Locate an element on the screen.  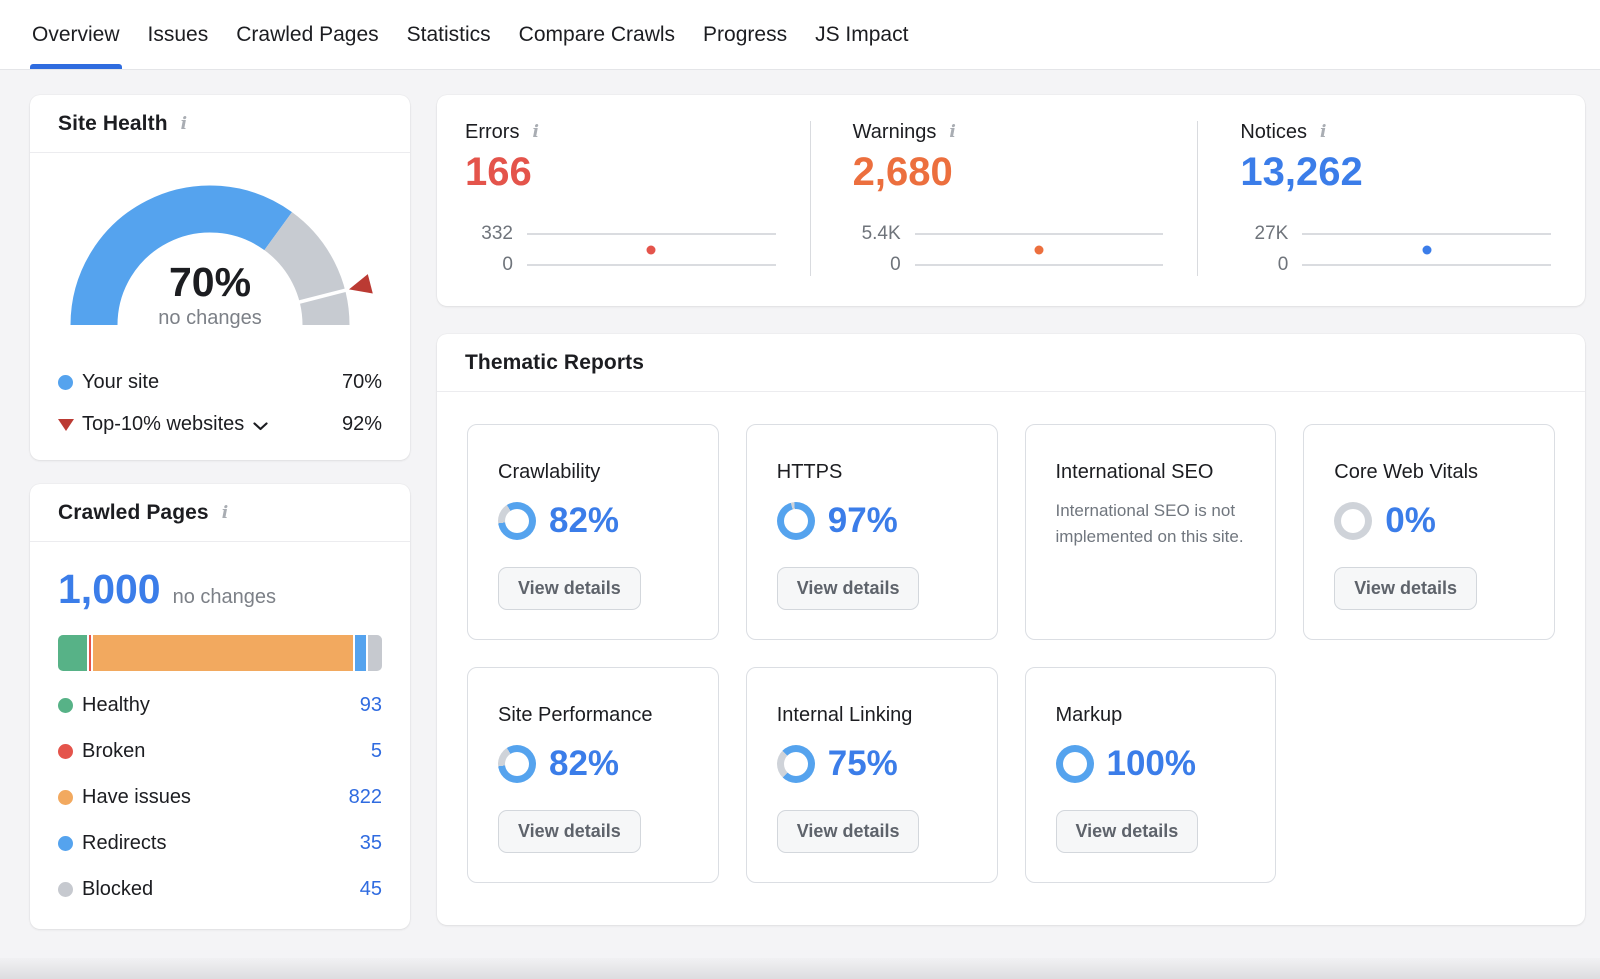
benchmark-dropdown: Top-10% websites is located at coordinates (175, 424).